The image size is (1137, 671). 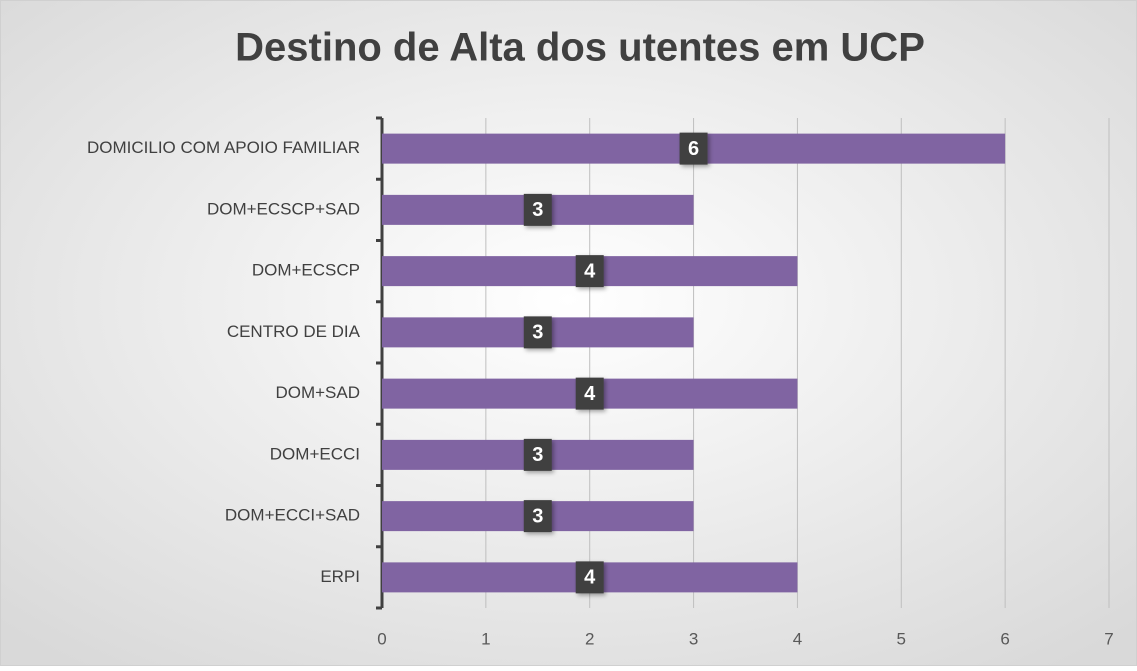 I want to click on y-tick-label: DOM+ECSCP, so click(x=306, y=270).